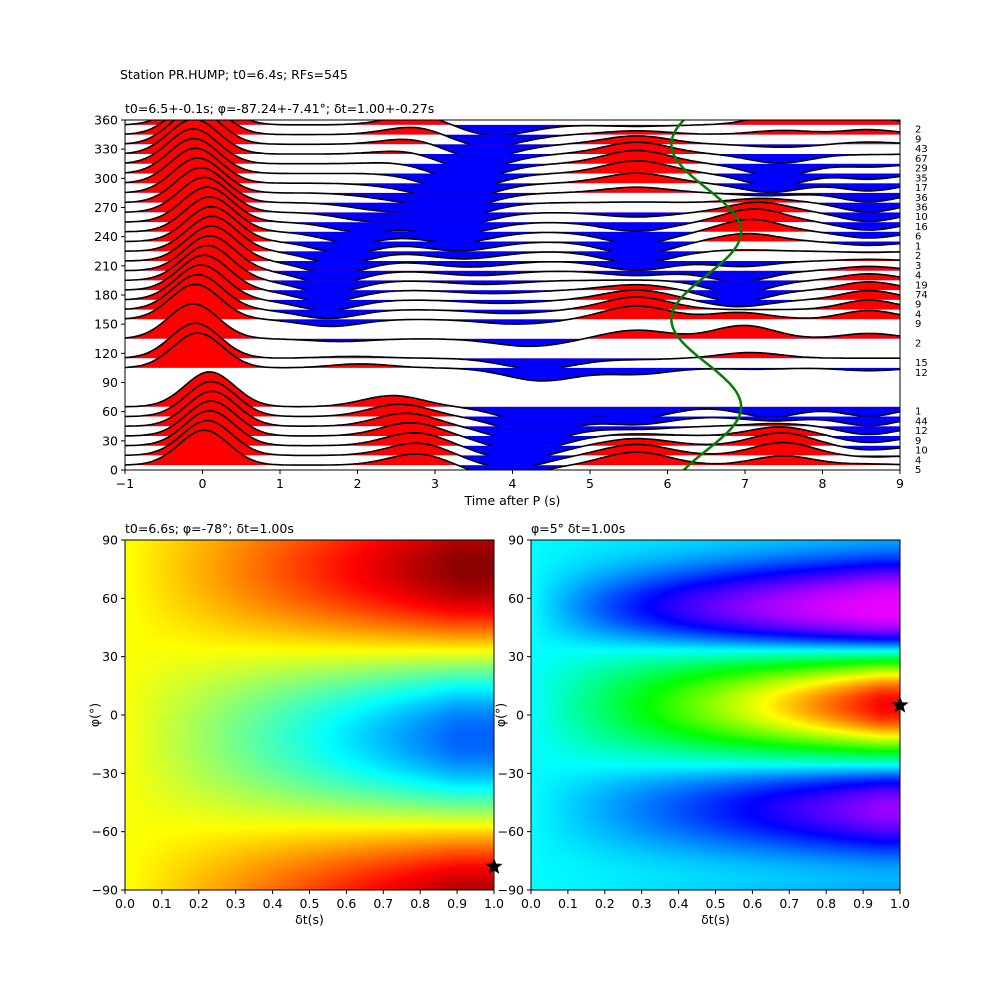 This screenshot has width=1000, height=1000. Describe the element at coordinates (457, 903) in the screenshot. I see `x-tick-label: 0.9` at that location.